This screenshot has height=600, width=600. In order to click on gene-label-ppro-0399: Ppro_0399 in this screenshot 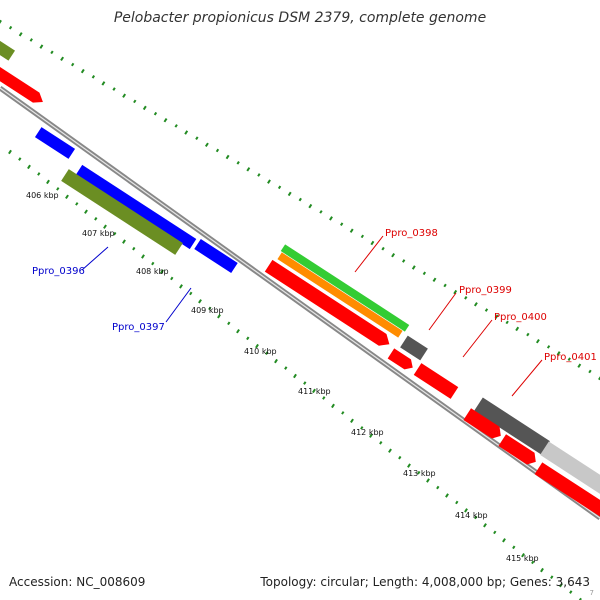, I will do `click(485, 290)`.